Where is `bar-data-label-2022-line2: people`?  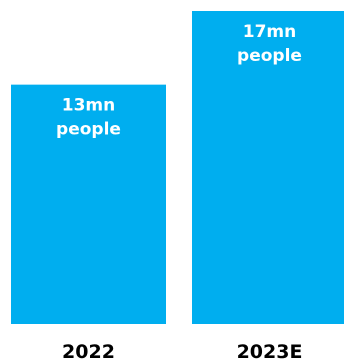 bar-data-label-2022-line2: people is located at coordinates (88, 130).